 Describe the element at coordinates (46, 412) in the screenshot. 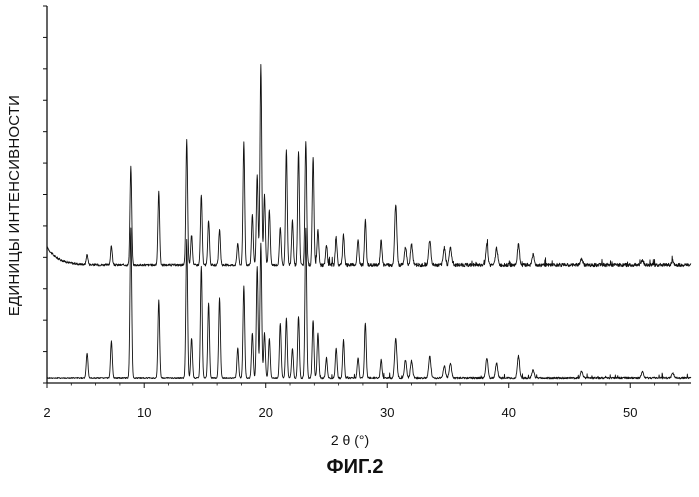

I see `x-tick-label: 2` at that location.